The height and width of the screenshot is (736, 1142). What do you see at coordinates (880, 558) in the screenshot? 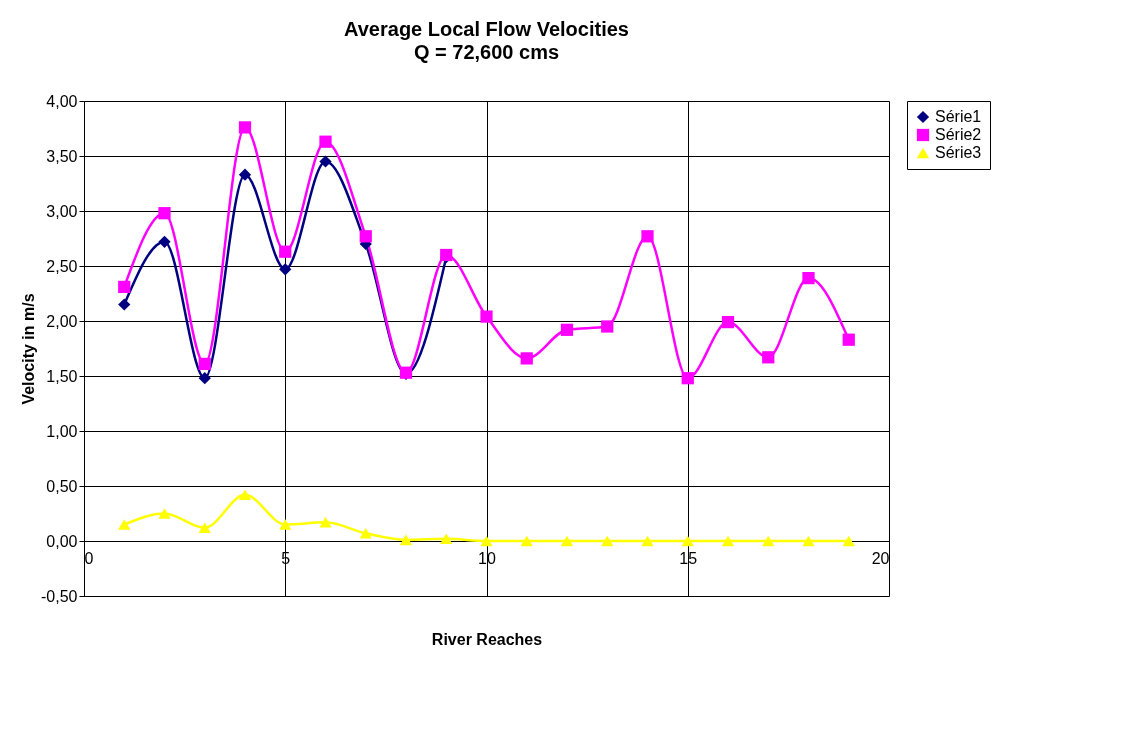
I see `x-tick-label: 20` at bounding box center [880, 558].